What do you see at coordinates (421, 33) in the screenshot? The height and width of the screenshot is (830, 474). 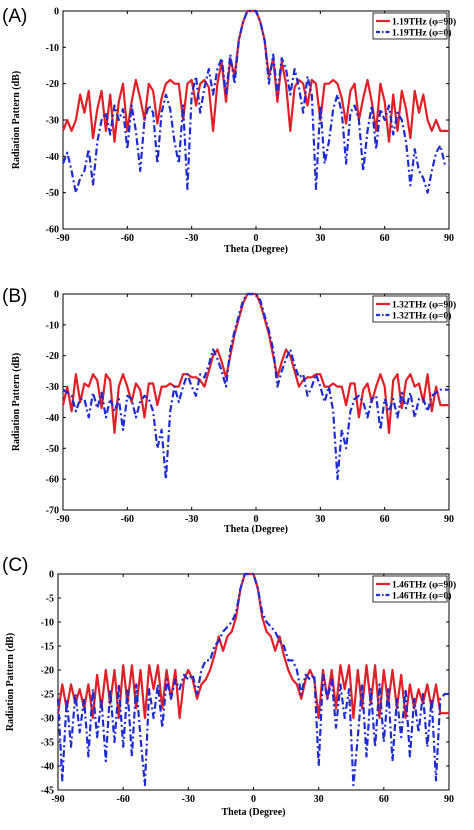 I see `legend-label: 1.19THz (φ=0)` at bounding box center [421, 33].